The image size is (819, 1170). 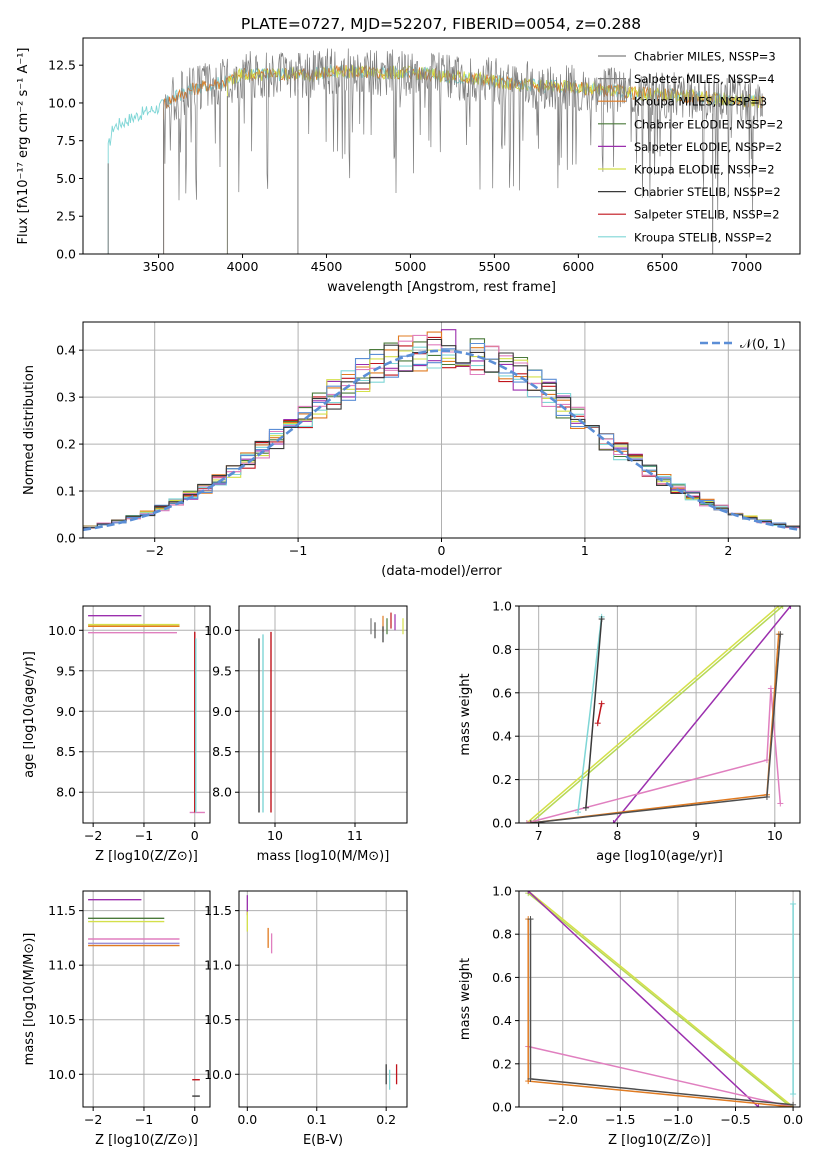 I want to click on x-tick-label: 4000, so click(x=243, y=266).